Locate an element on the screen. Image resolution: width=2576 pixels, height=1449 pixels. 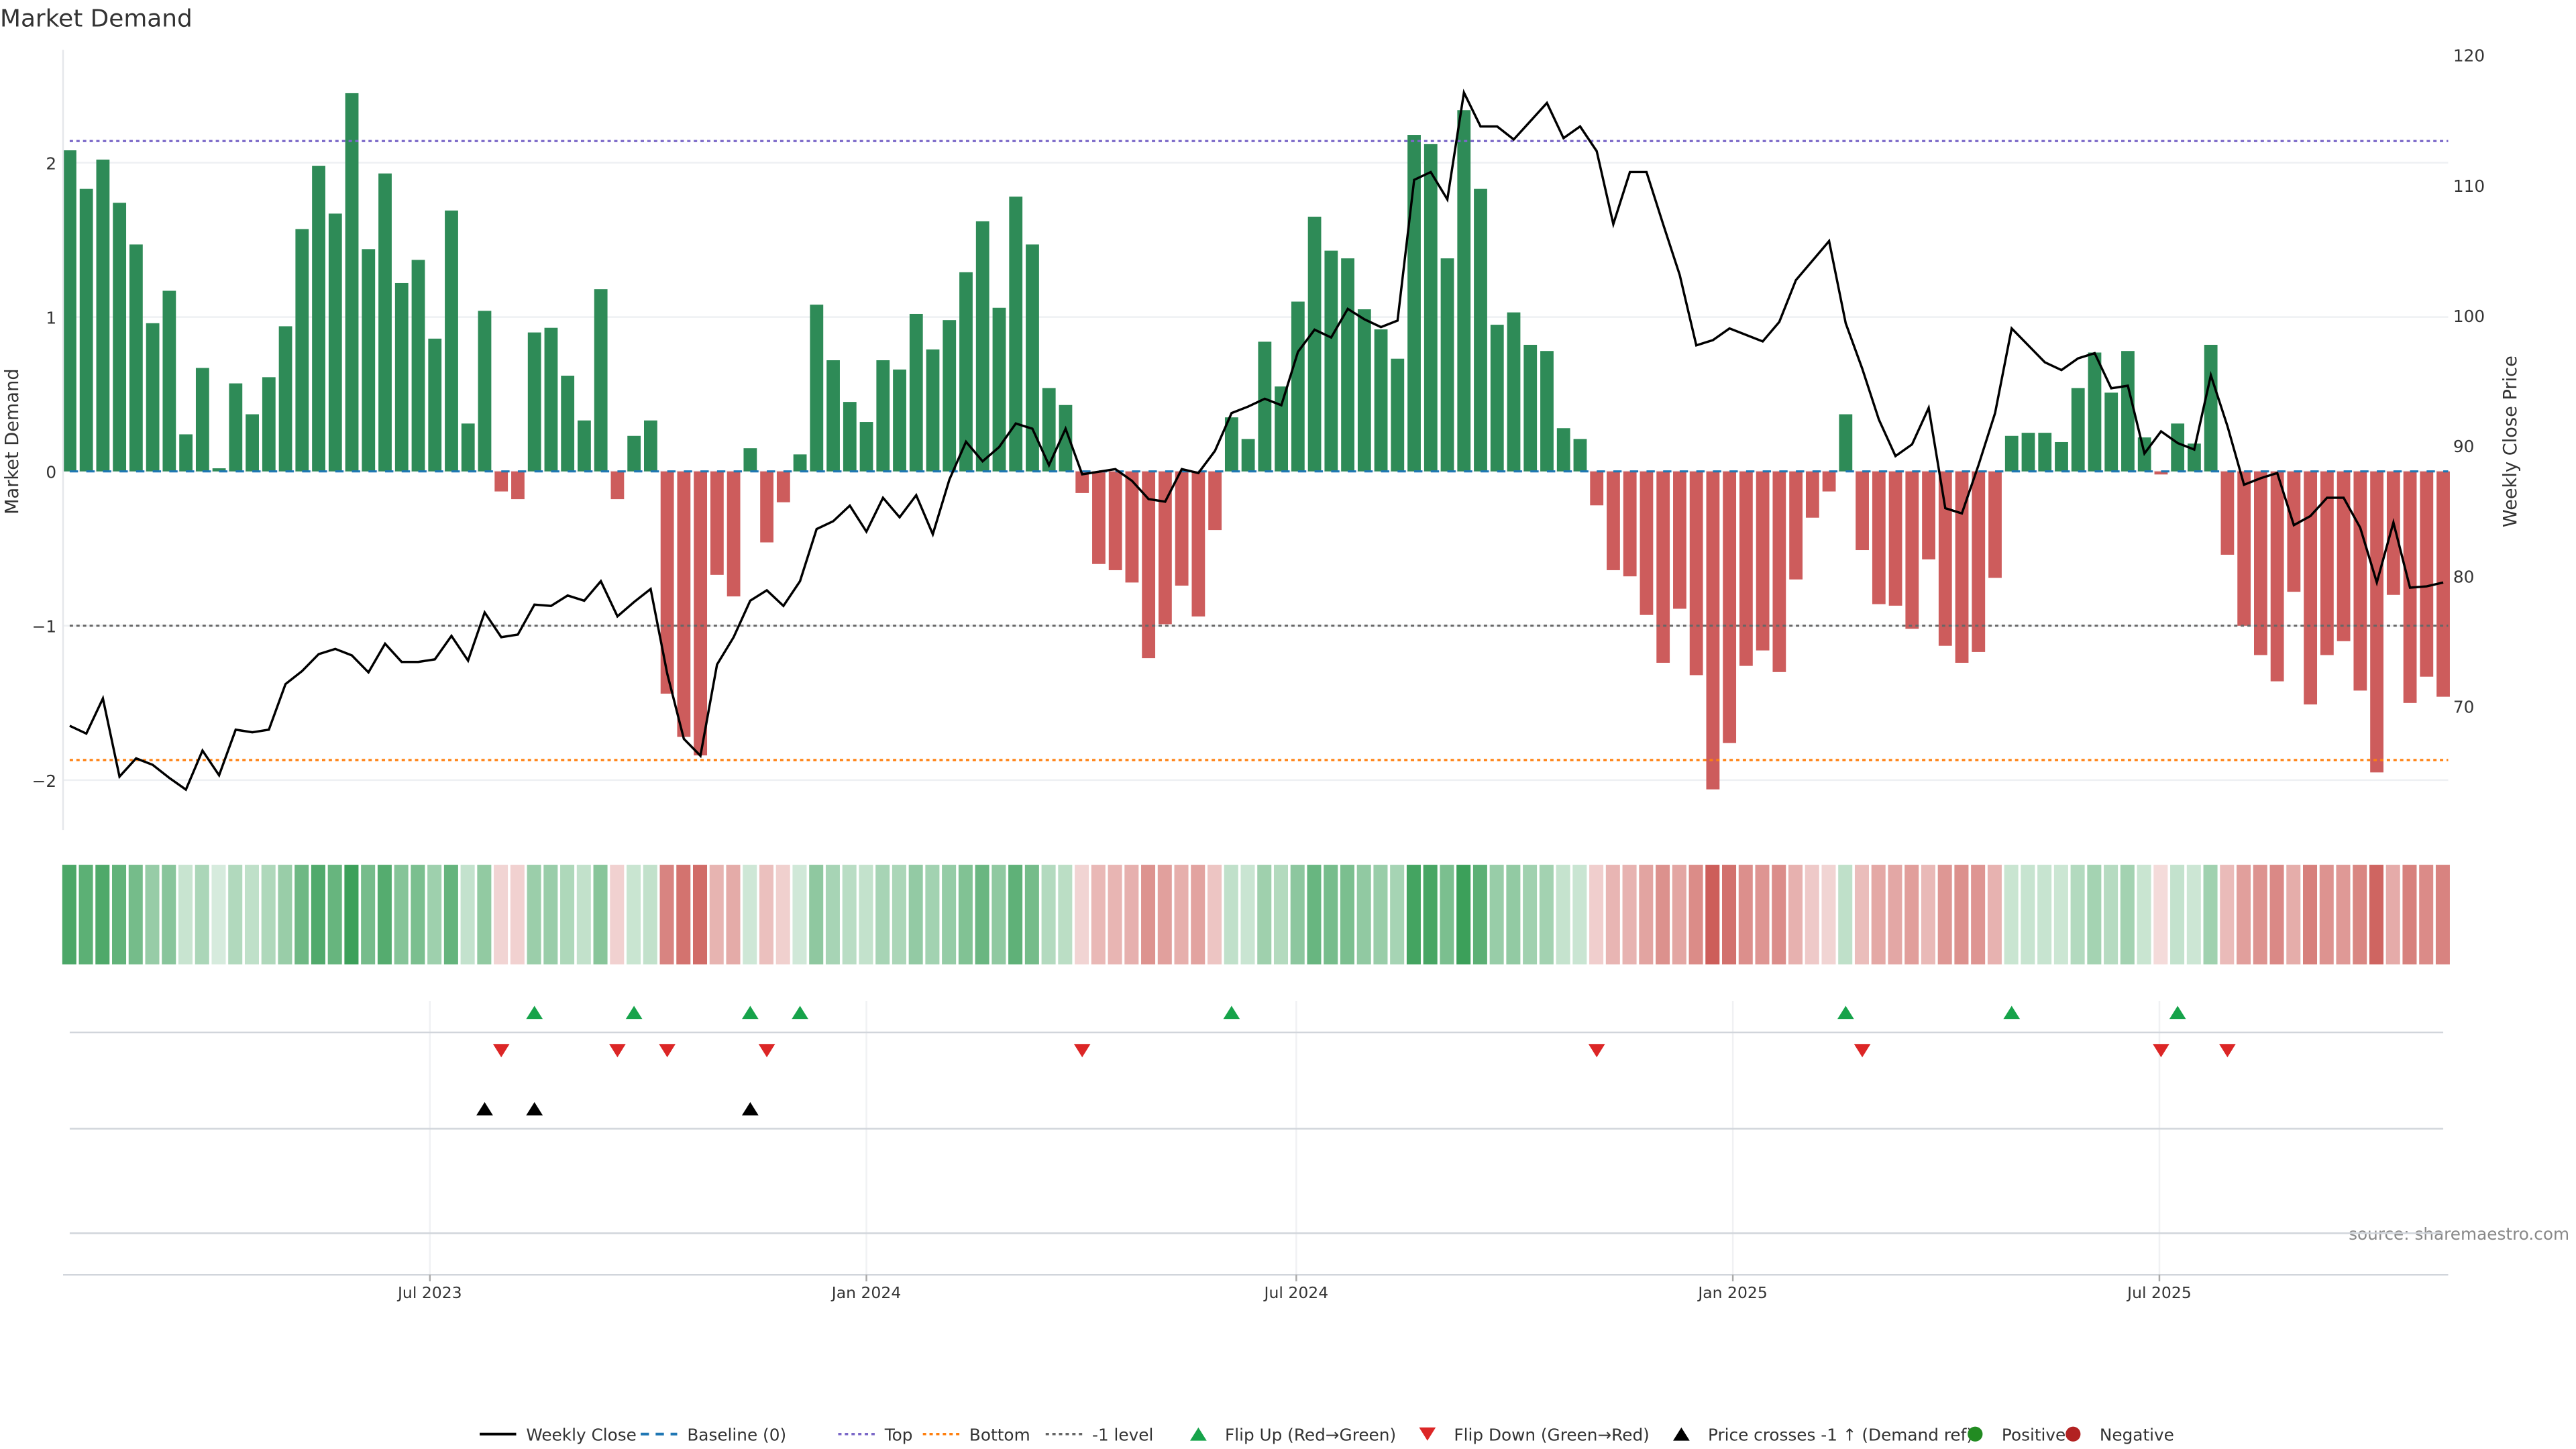
legend-bottom-label: Bottom is located at coordinates (999, 1435).